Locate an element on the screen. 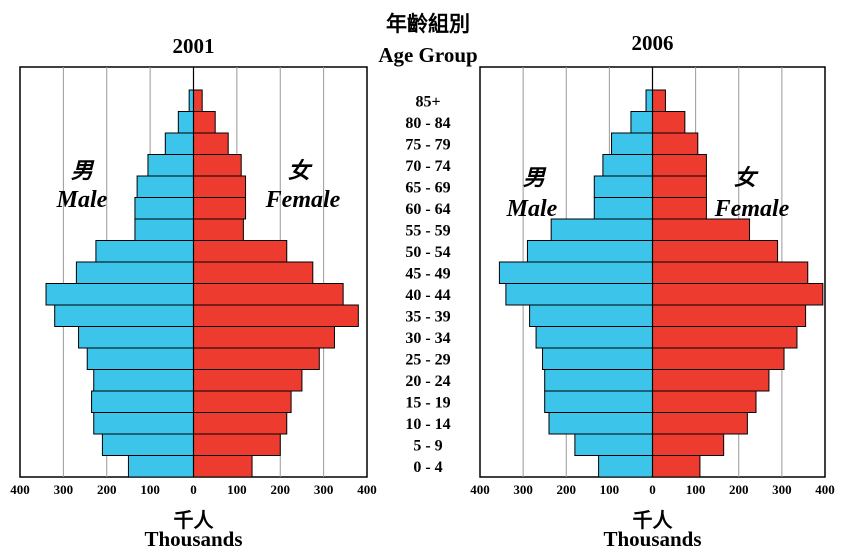 This screenshot has width=841, height=549. age-group-label: 65 - 69 is located at coordinates (427, 187).